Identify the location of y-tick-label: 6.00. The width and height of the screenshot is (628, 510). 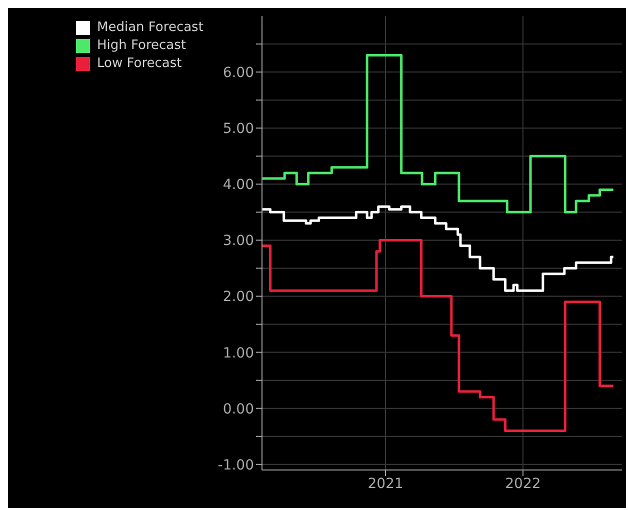
(238, 73).